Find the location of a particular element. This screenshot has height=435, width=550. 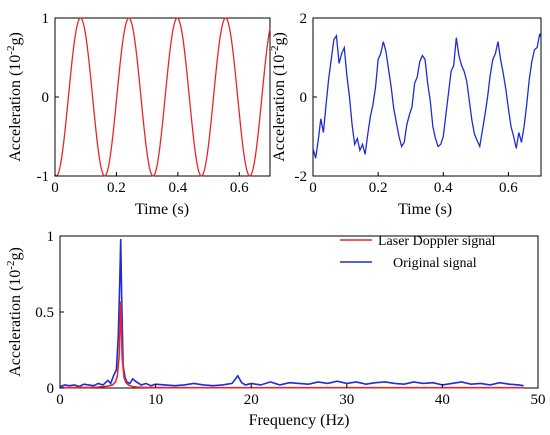

y-ticks-top-right: -2 0 2 is located at coordinates (306, 98).